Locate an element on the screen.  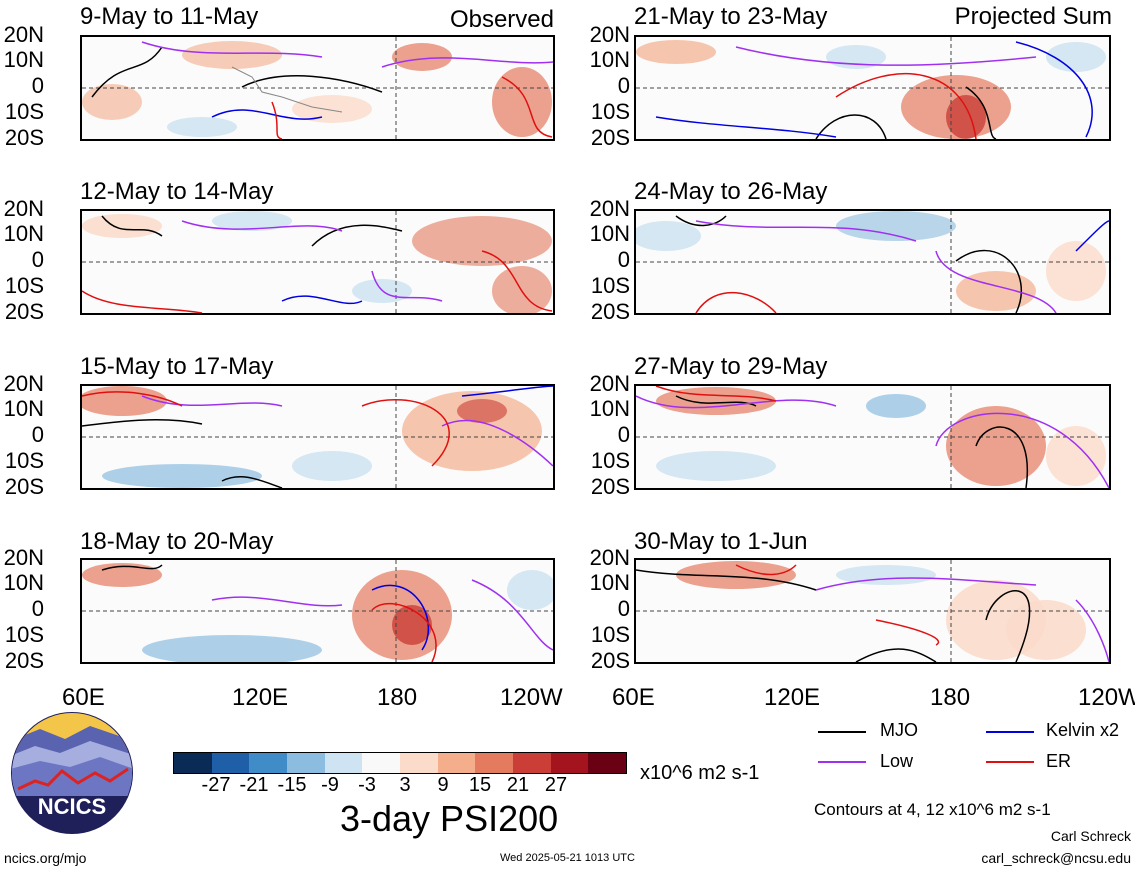
colorbar-tick: -9 is located at coordinates (330, 785).